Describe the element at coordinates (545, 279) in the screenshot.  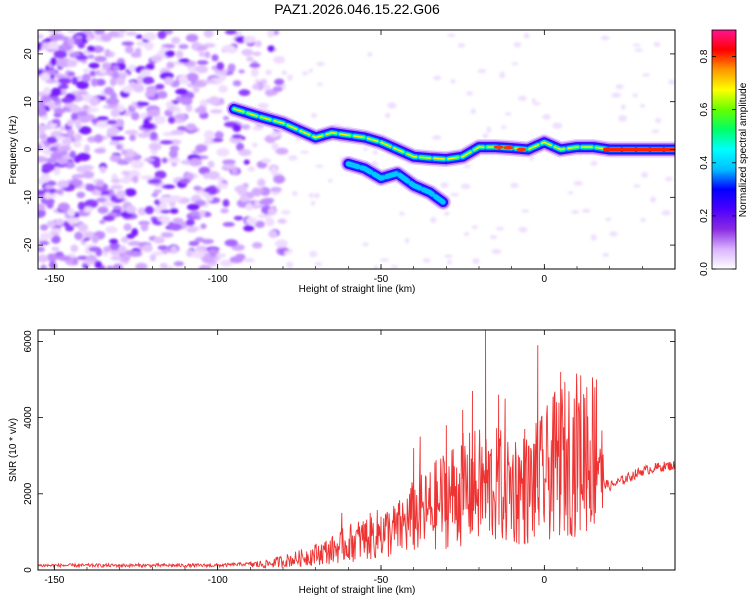
I see `spectrogram-x-tick-label: 0` at that location.